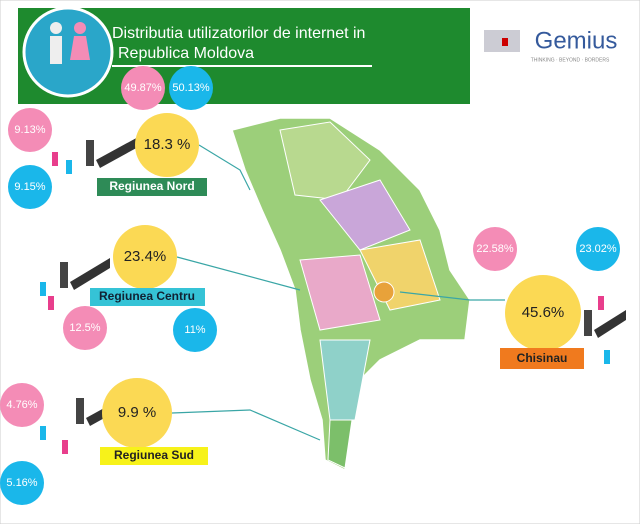 Image resolution: width=640 pixels, height=524 pixels. I want to click on male-pct: 11%, so click(194, 330).